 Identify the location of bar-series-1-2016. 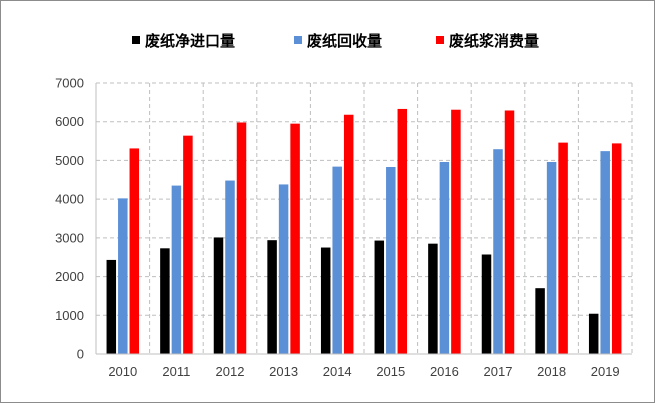
(444, 257).